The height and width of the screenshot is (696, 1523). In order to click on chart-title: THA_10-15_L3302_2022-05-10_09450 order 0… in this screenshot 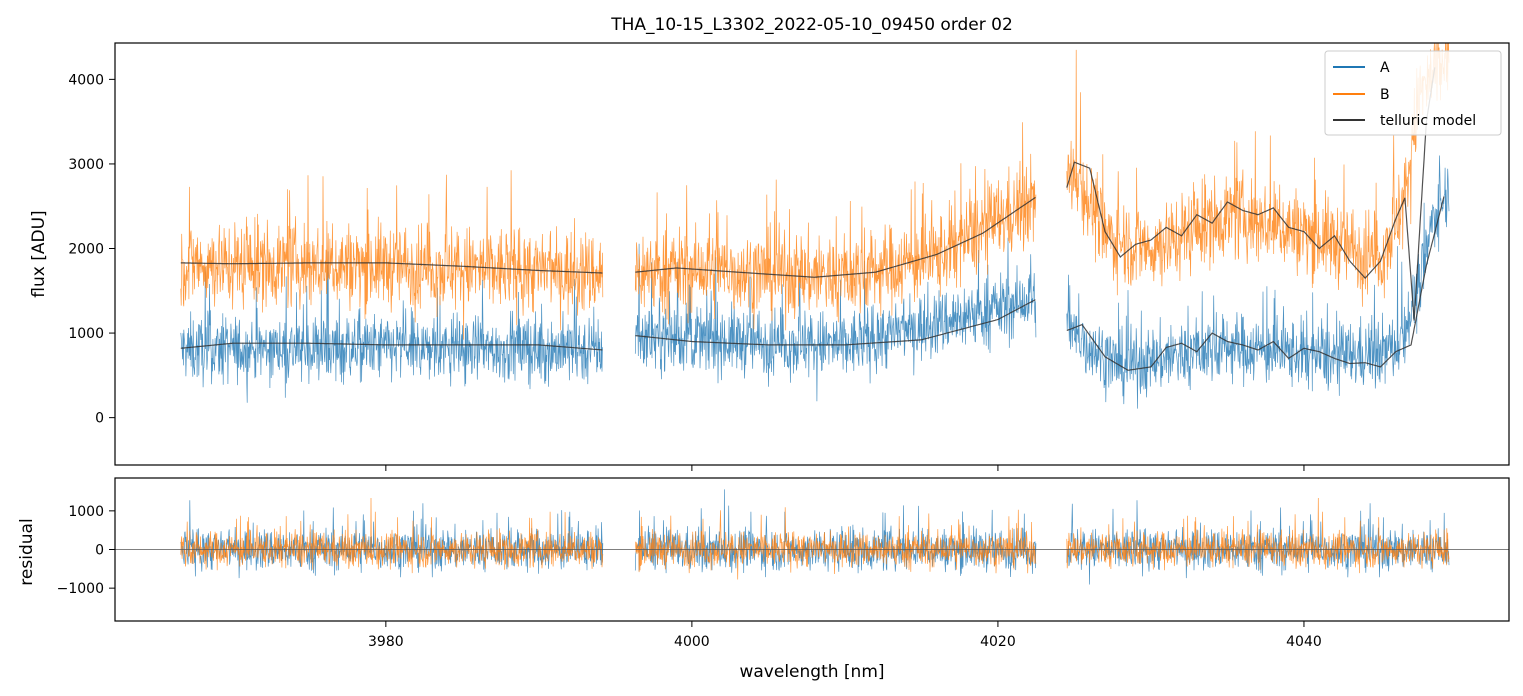, I will do `click(811, 25)`.